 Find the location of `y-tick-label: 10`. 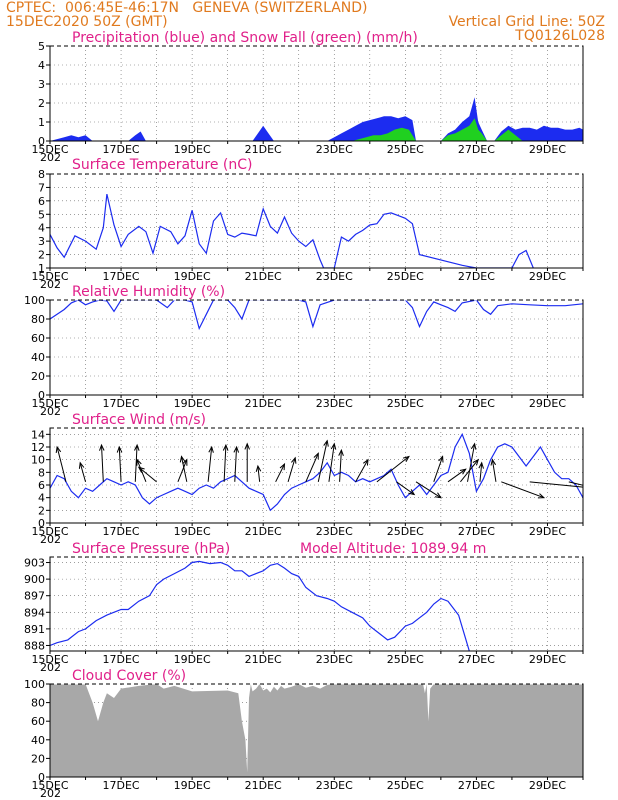

y-tick-label: 10 is located at coordinates (38, 460).